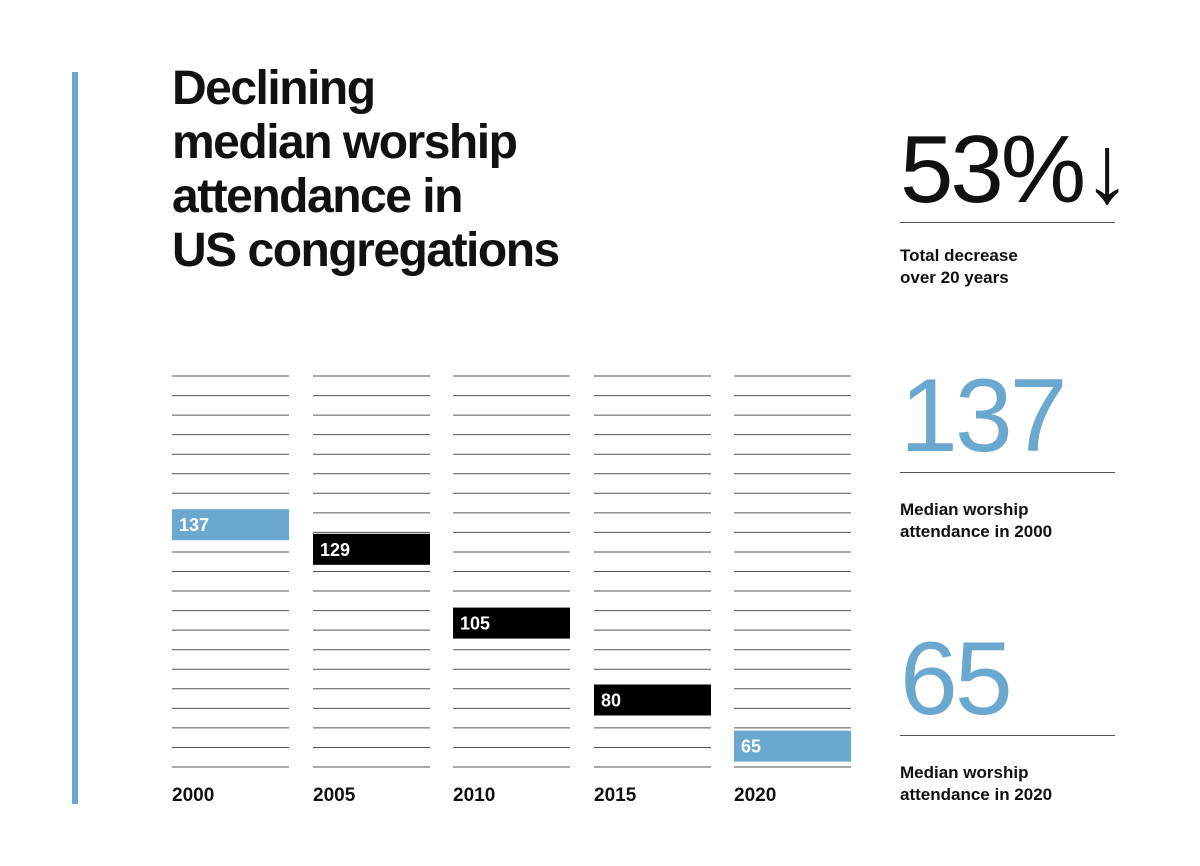  What do you see at coordinates (976, 794) in the screenshot?
I see `stat-2020-caption-line-2: attendance in 2020` at bounding box center [976, 794].